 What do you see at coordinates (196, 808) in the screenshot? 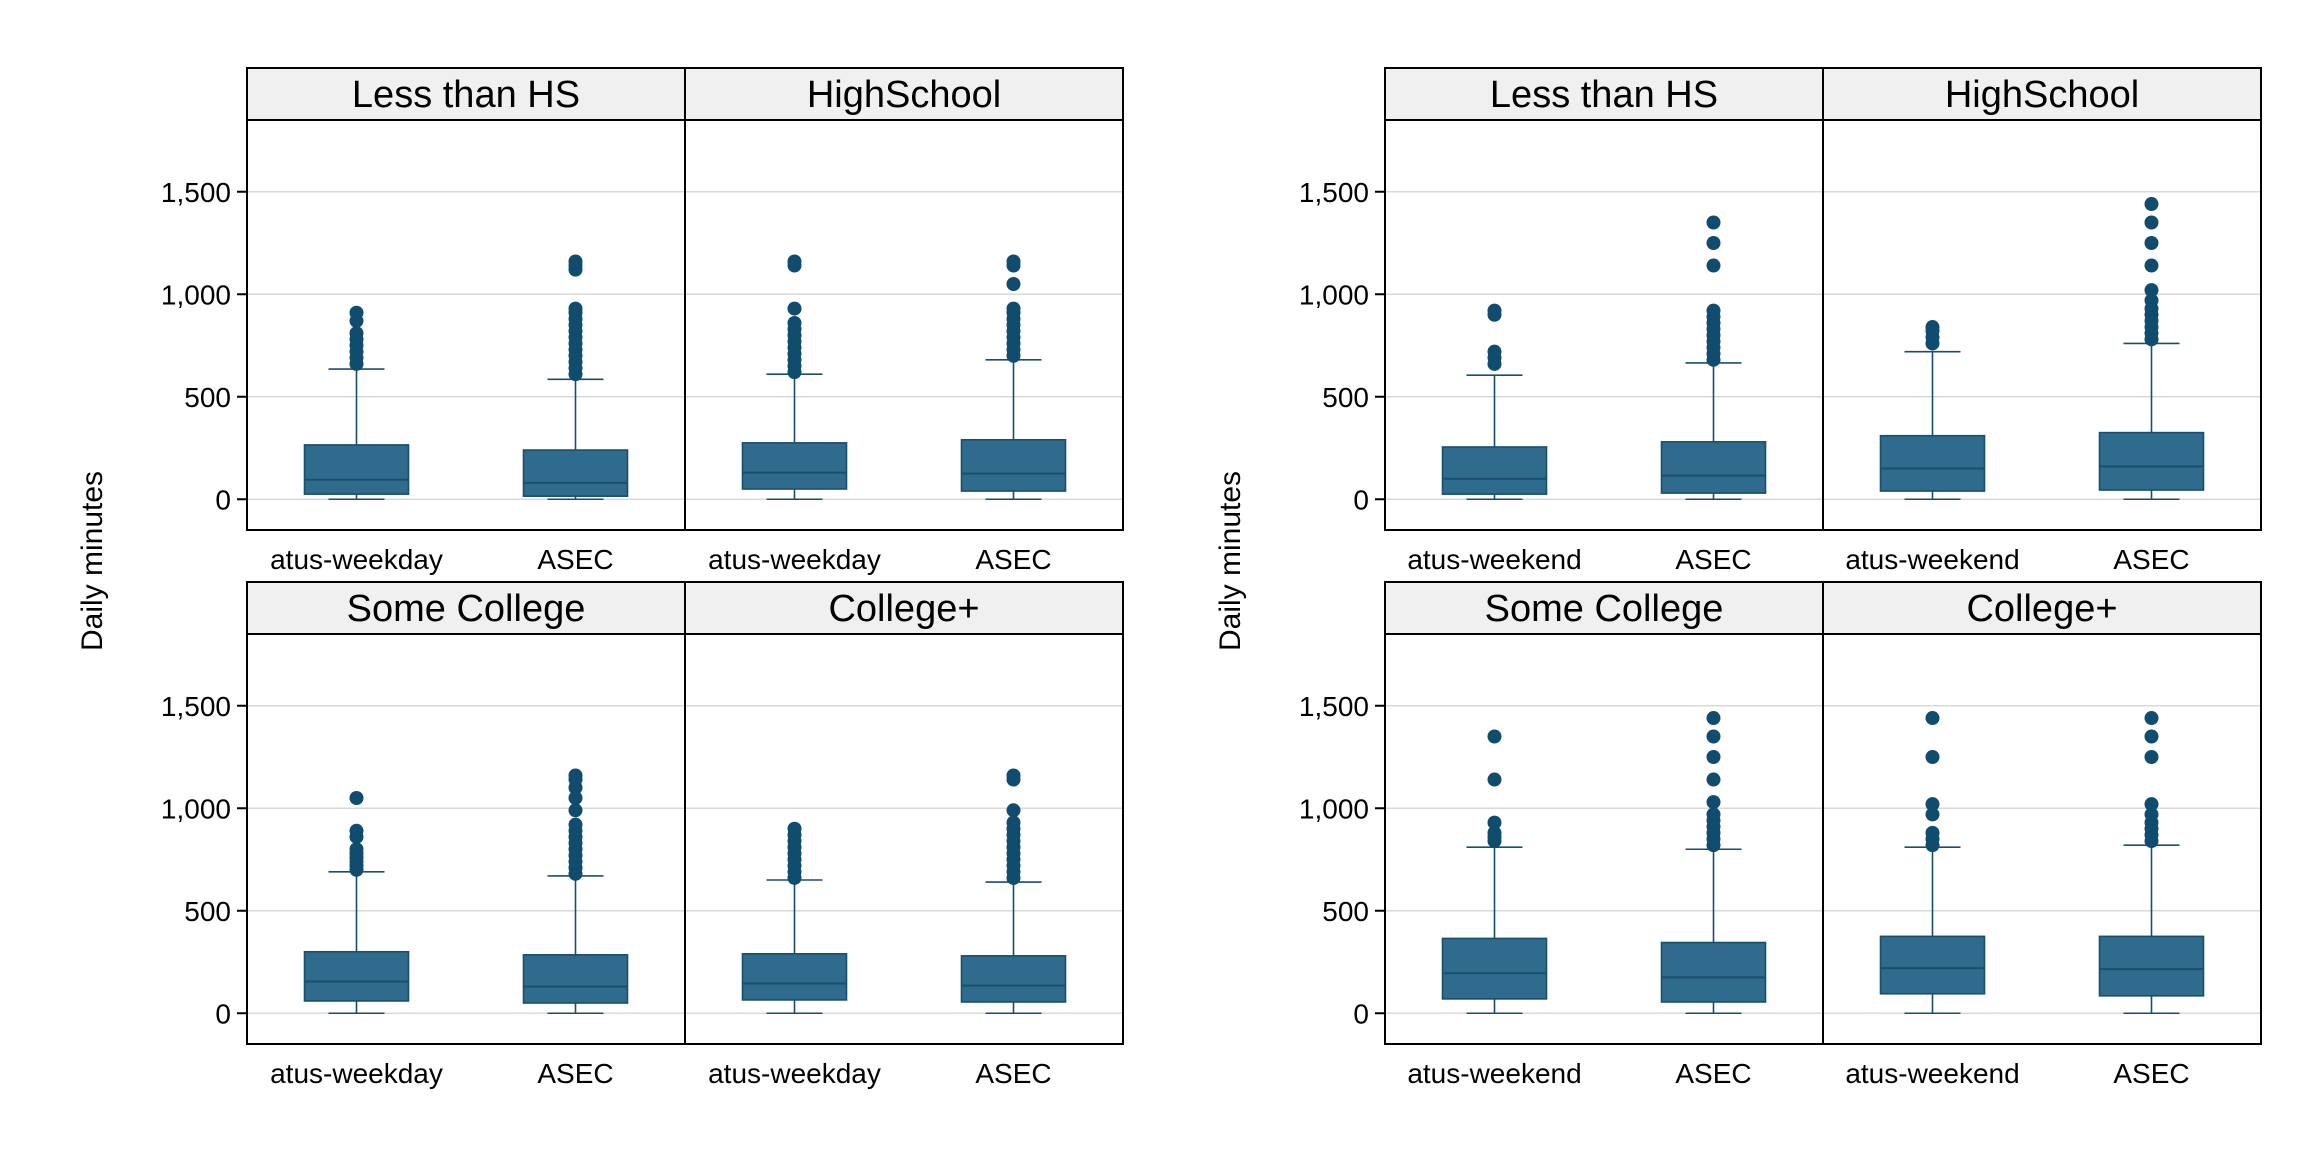
I see `y-tick-label: 1,000` at bounding box center [196, 808].